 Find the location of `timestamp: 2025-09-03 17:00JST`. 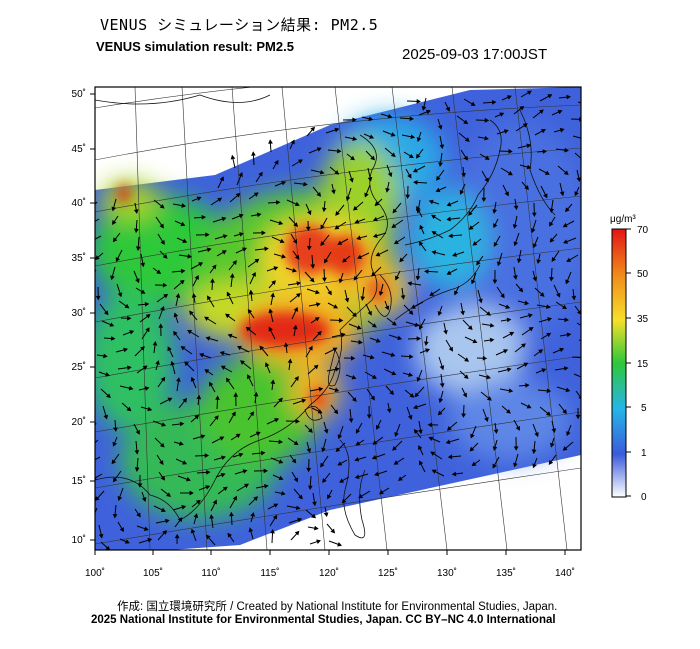

timestamp: 2025-09-03 17:00JST is located at coordinates (475, 54).